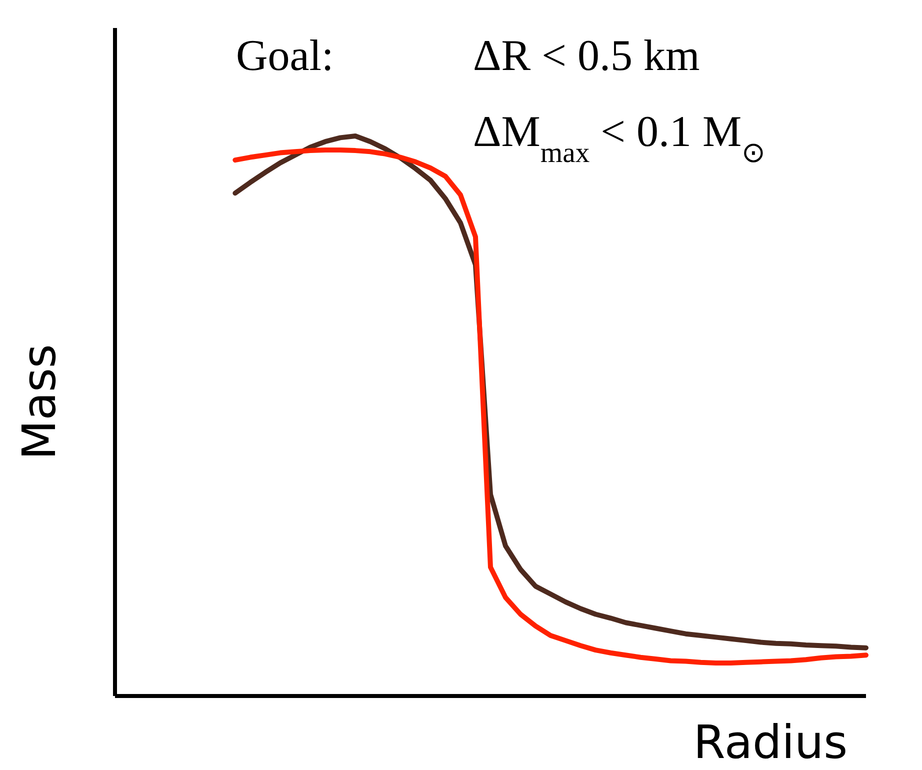 This screenshot has height=770, width=922. Describe the element at coordinates (586, 55) in the screenshot. I see `text: ΔR < 0.5 km` at that location.